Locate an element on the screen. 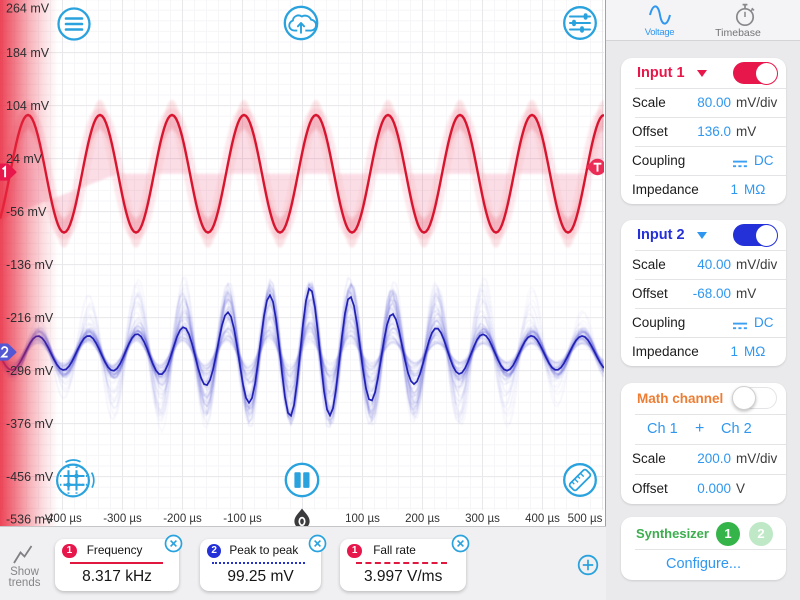  svg-text: 104 mV is located at coordinates (28, 106).